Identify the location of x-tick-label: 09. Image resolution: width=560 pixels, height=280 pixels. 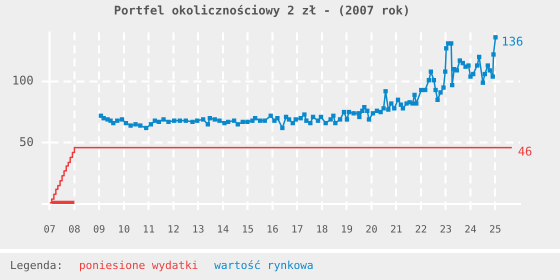
(99, 230).